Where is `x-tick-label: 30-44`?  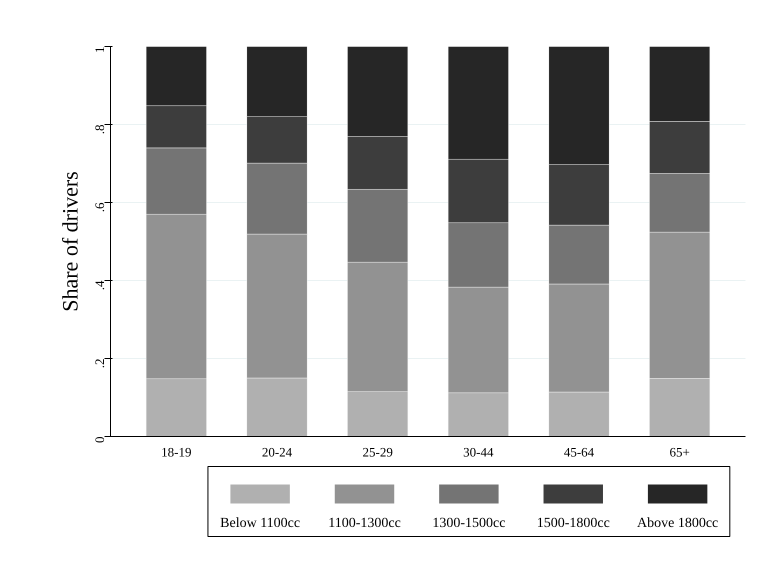 x-tick-label: 30-44 is located at coordinates (478, 452).